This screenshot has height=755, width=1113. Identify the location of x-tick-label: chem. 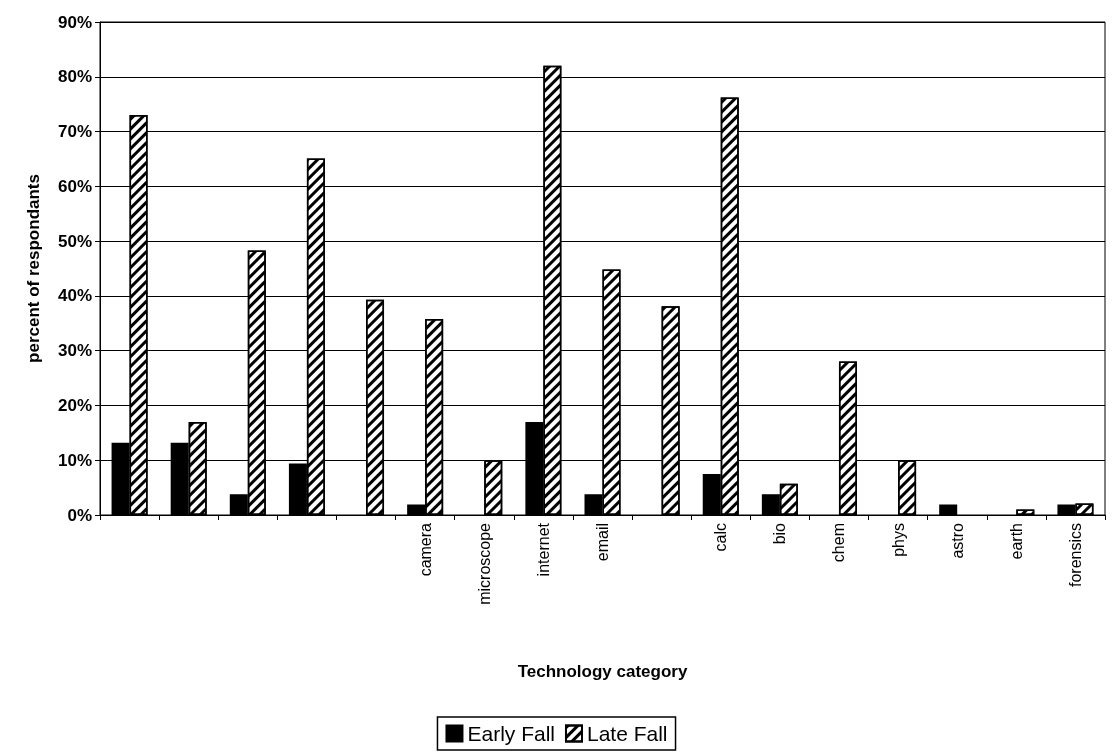
(839, 543).